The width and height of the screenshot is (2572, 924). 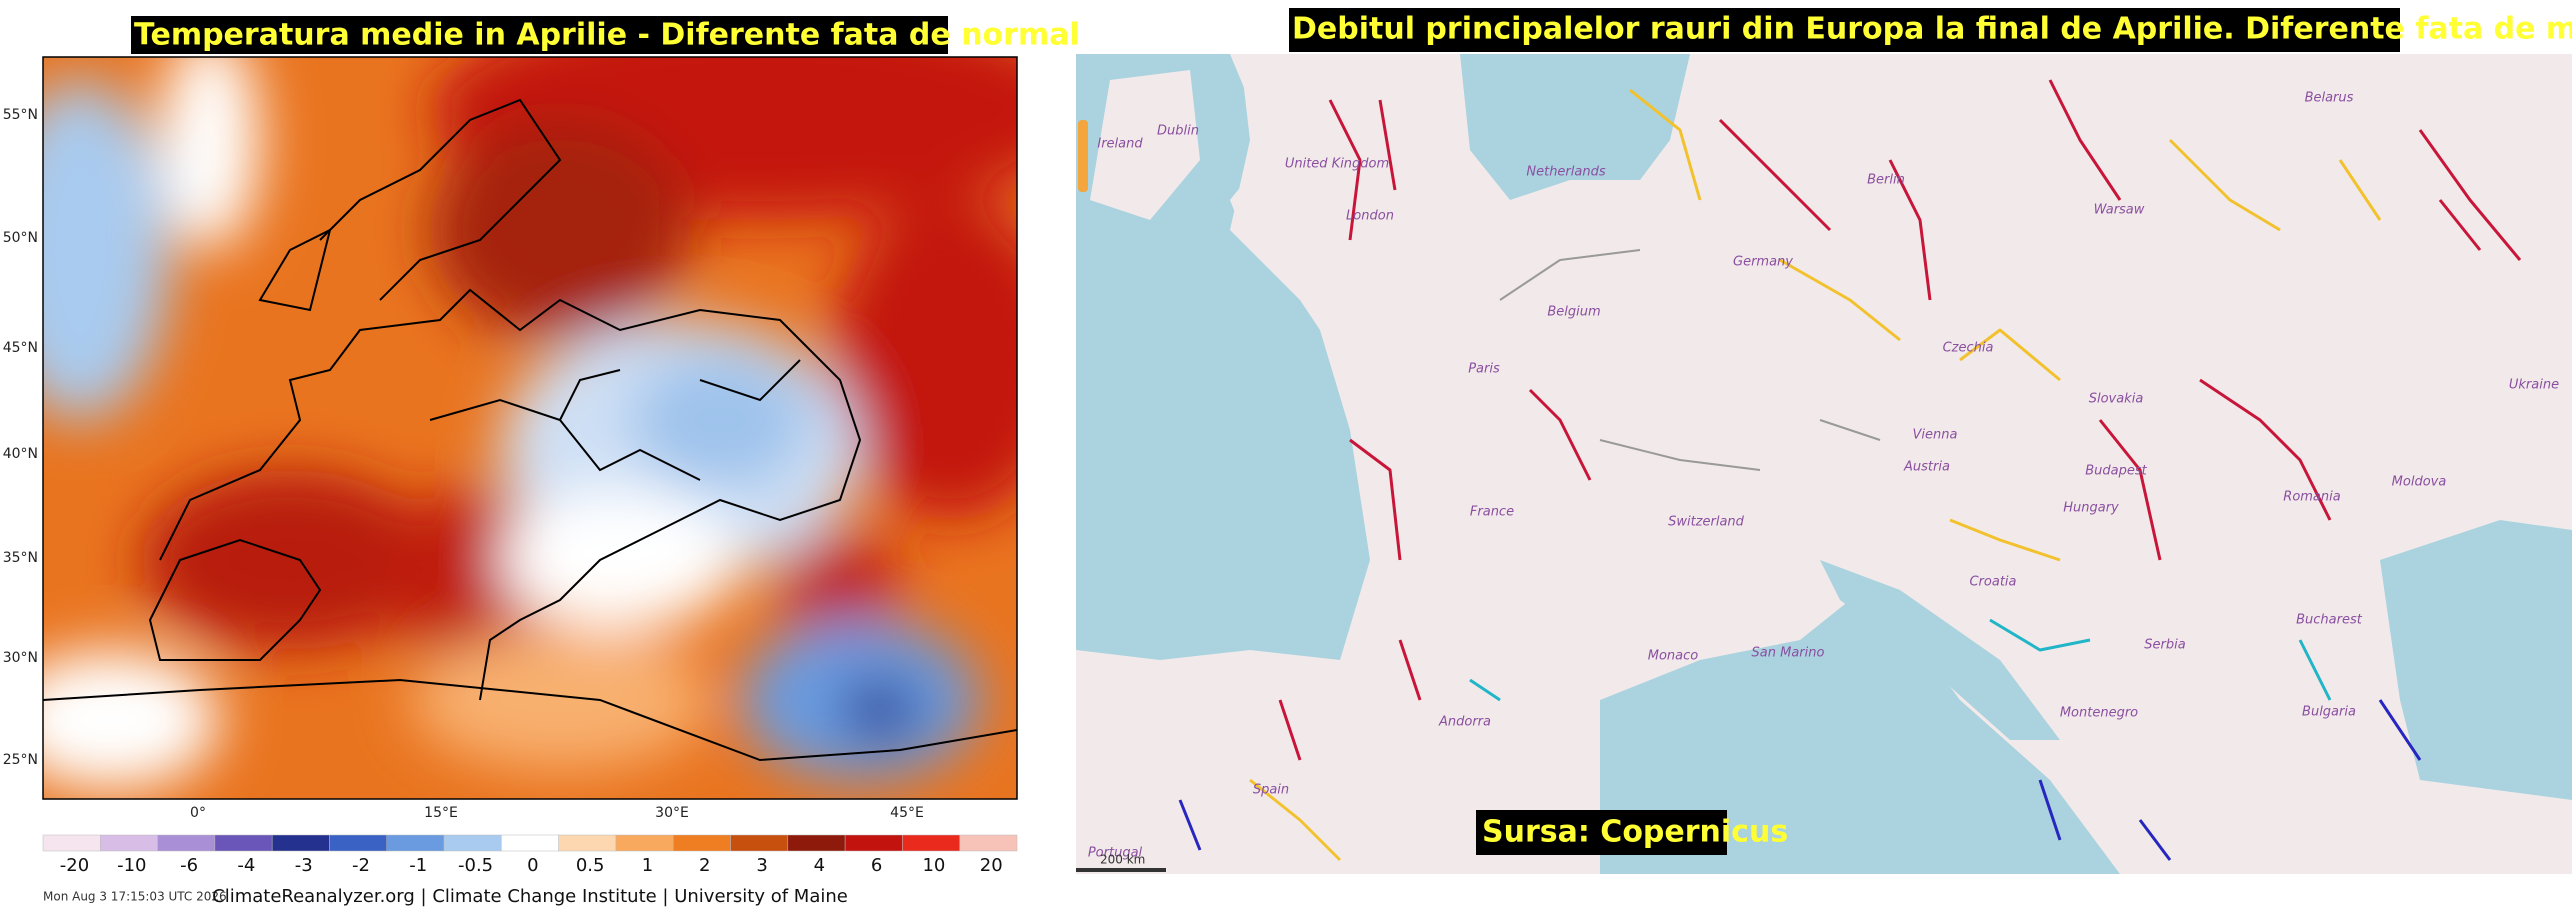 What do you see at coordinates (20, 238) in the screenshot?
I see `lat-label: 50°N` at bounding box center [20, 238].